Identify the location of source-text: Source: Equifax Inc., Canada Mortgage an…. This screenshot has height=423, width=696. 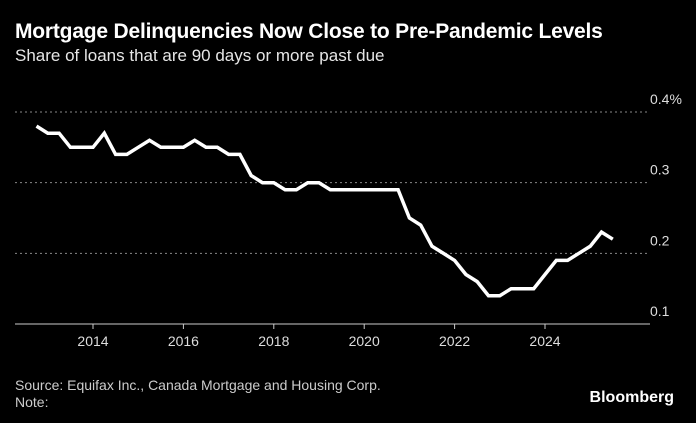
(198, 385).